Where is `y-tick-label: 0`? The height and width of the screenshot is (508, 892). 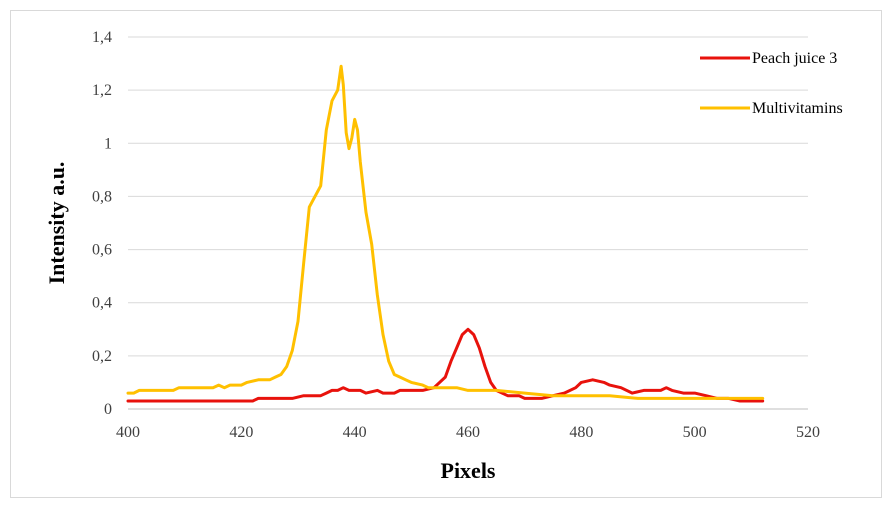 y-tick-label: 0 is located at coordinates (108, 409).